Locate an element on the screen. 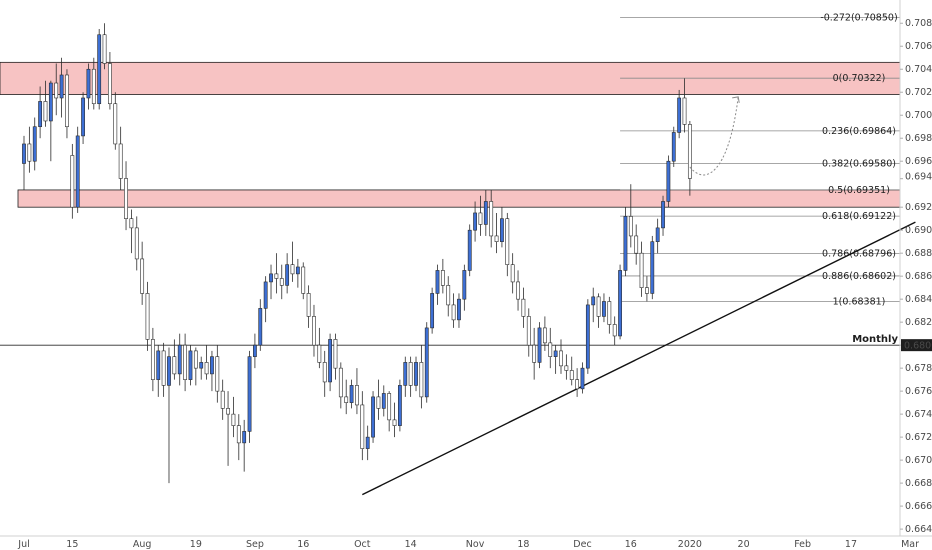 This screenshot has height=550, width=932. projection-arrowhead is located at coordinates (736, 99).